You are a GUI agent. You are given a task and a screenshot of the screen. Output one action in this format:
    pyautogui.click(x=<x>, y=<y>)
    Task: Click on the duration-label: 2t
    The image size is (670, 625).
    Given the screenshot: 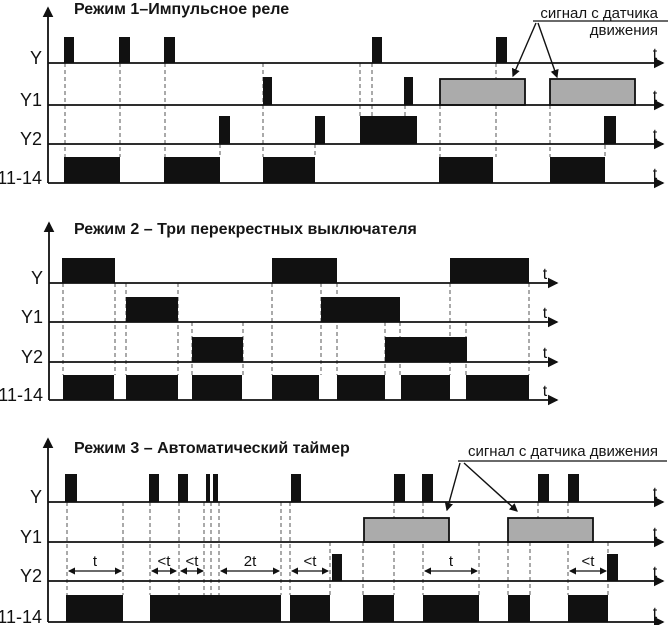 What is the action you would take?
    pyautogui.click(x=250, y=561)
    